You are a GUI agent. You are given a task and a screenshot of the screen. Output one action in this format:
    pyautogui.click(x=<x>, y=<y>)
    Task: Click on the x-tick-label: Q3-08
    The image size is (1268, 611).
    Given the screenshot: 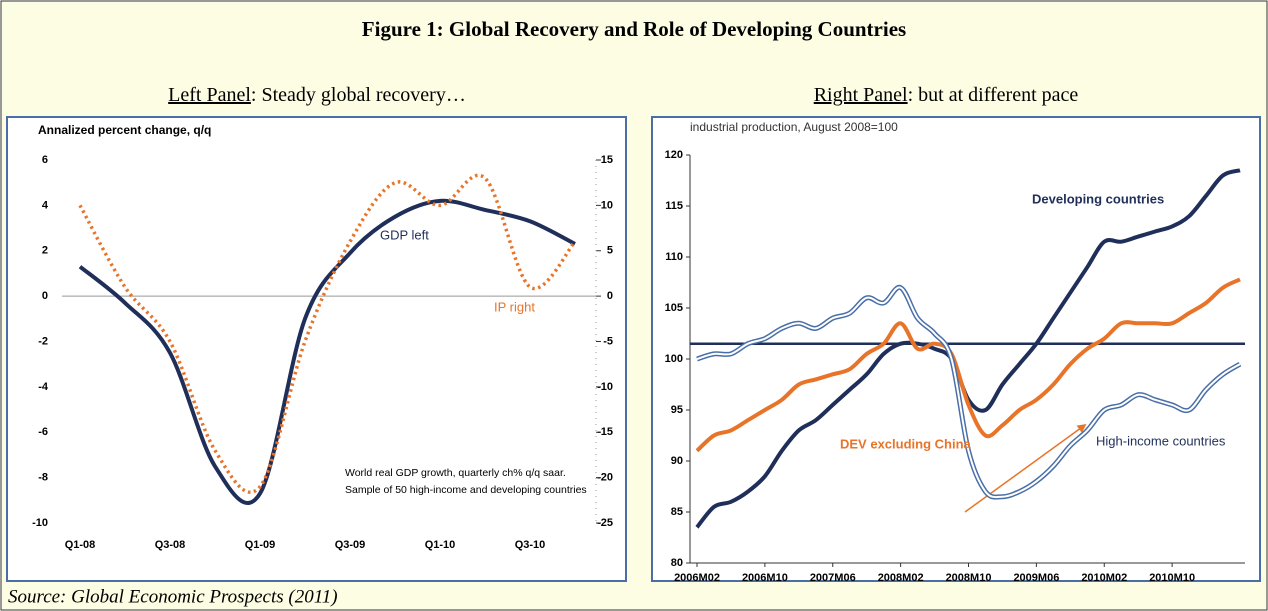 What is the action you would take?
    pyautogui.click(x=170, y=545)
    